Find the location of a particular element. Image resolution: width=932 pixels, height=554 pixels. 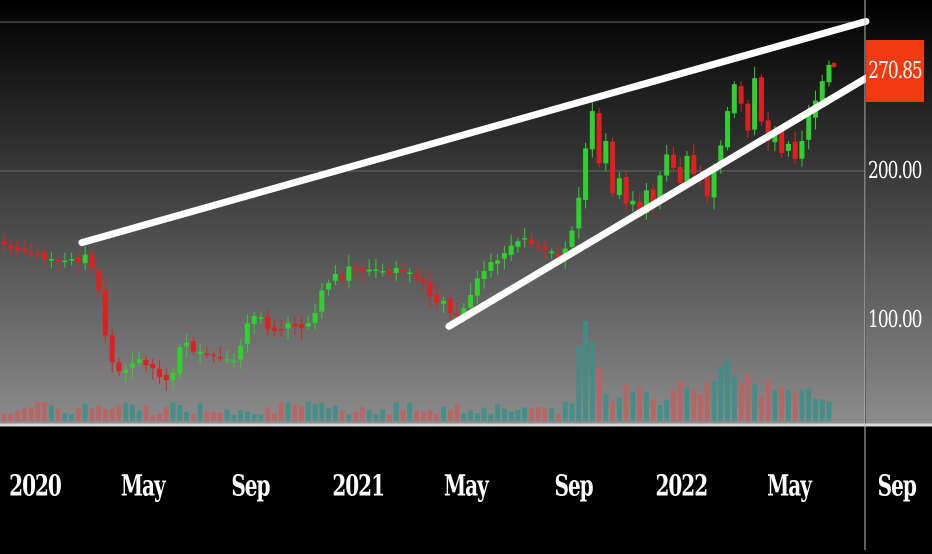

last-price-label: 270.85 is located at coordinates (895, 71).